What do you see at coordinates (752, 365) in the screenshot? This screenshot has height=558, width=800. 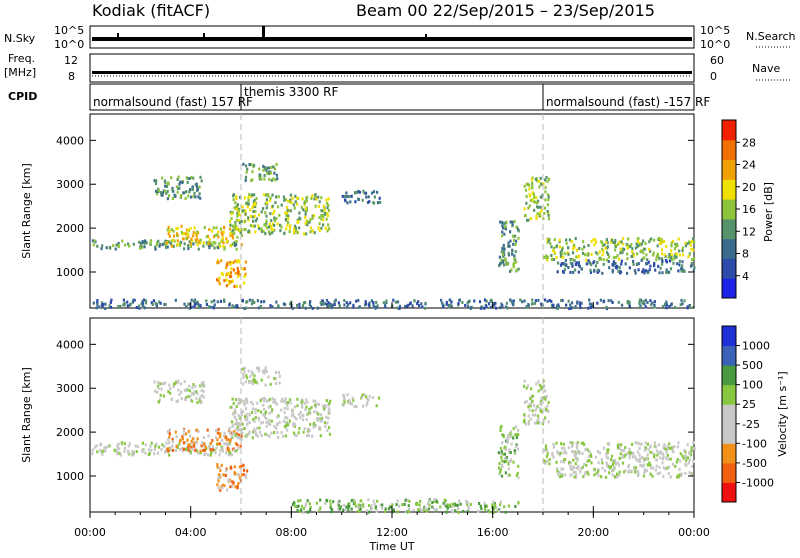 I see `velocity-colorbar-tick-label: 500` at bounding box center [752, 365].